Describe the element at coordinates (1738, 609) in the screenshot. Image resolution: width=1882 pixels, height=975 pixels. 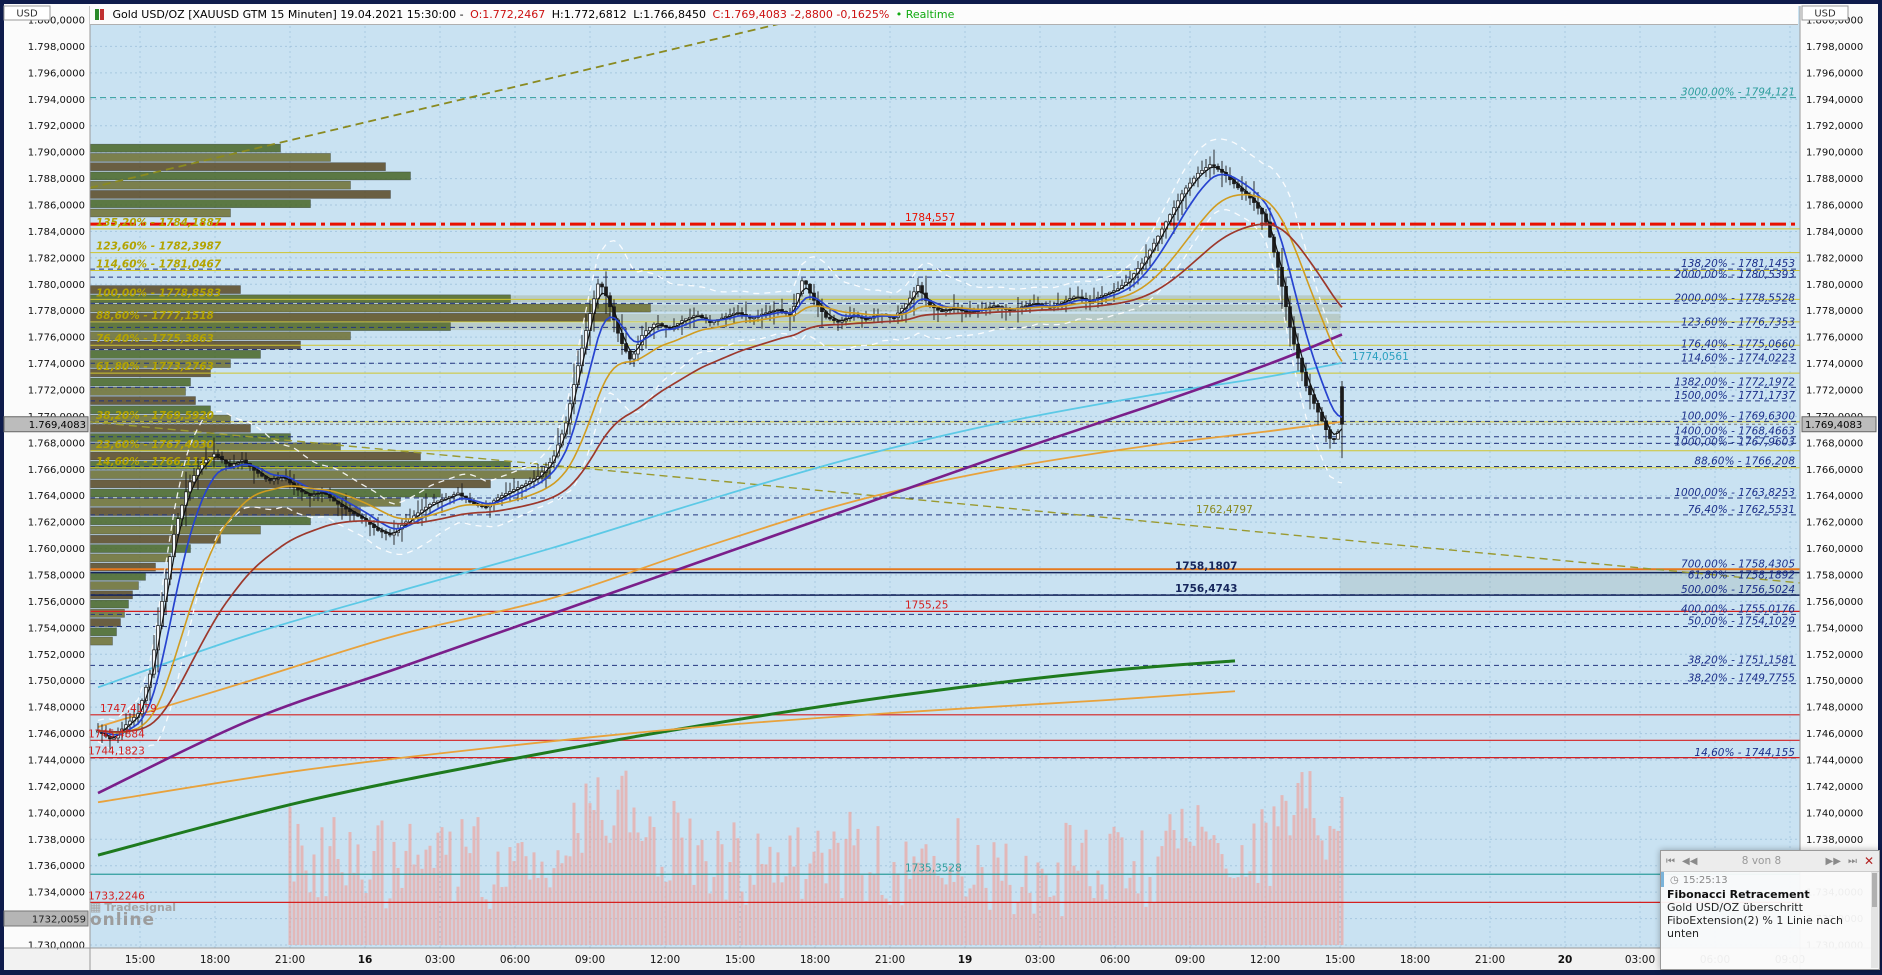
I see `fib-level-label-right: 400,00% - 1755,0176` at that location.